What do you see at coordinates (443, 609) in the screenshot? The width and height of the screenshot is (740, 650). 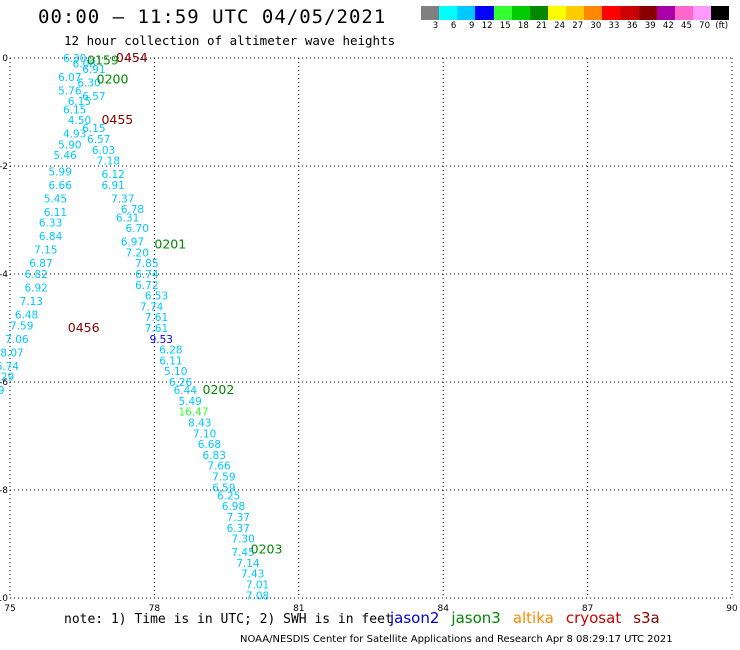 I see `x-tick-label: 84` at bounding box center [443, 609].